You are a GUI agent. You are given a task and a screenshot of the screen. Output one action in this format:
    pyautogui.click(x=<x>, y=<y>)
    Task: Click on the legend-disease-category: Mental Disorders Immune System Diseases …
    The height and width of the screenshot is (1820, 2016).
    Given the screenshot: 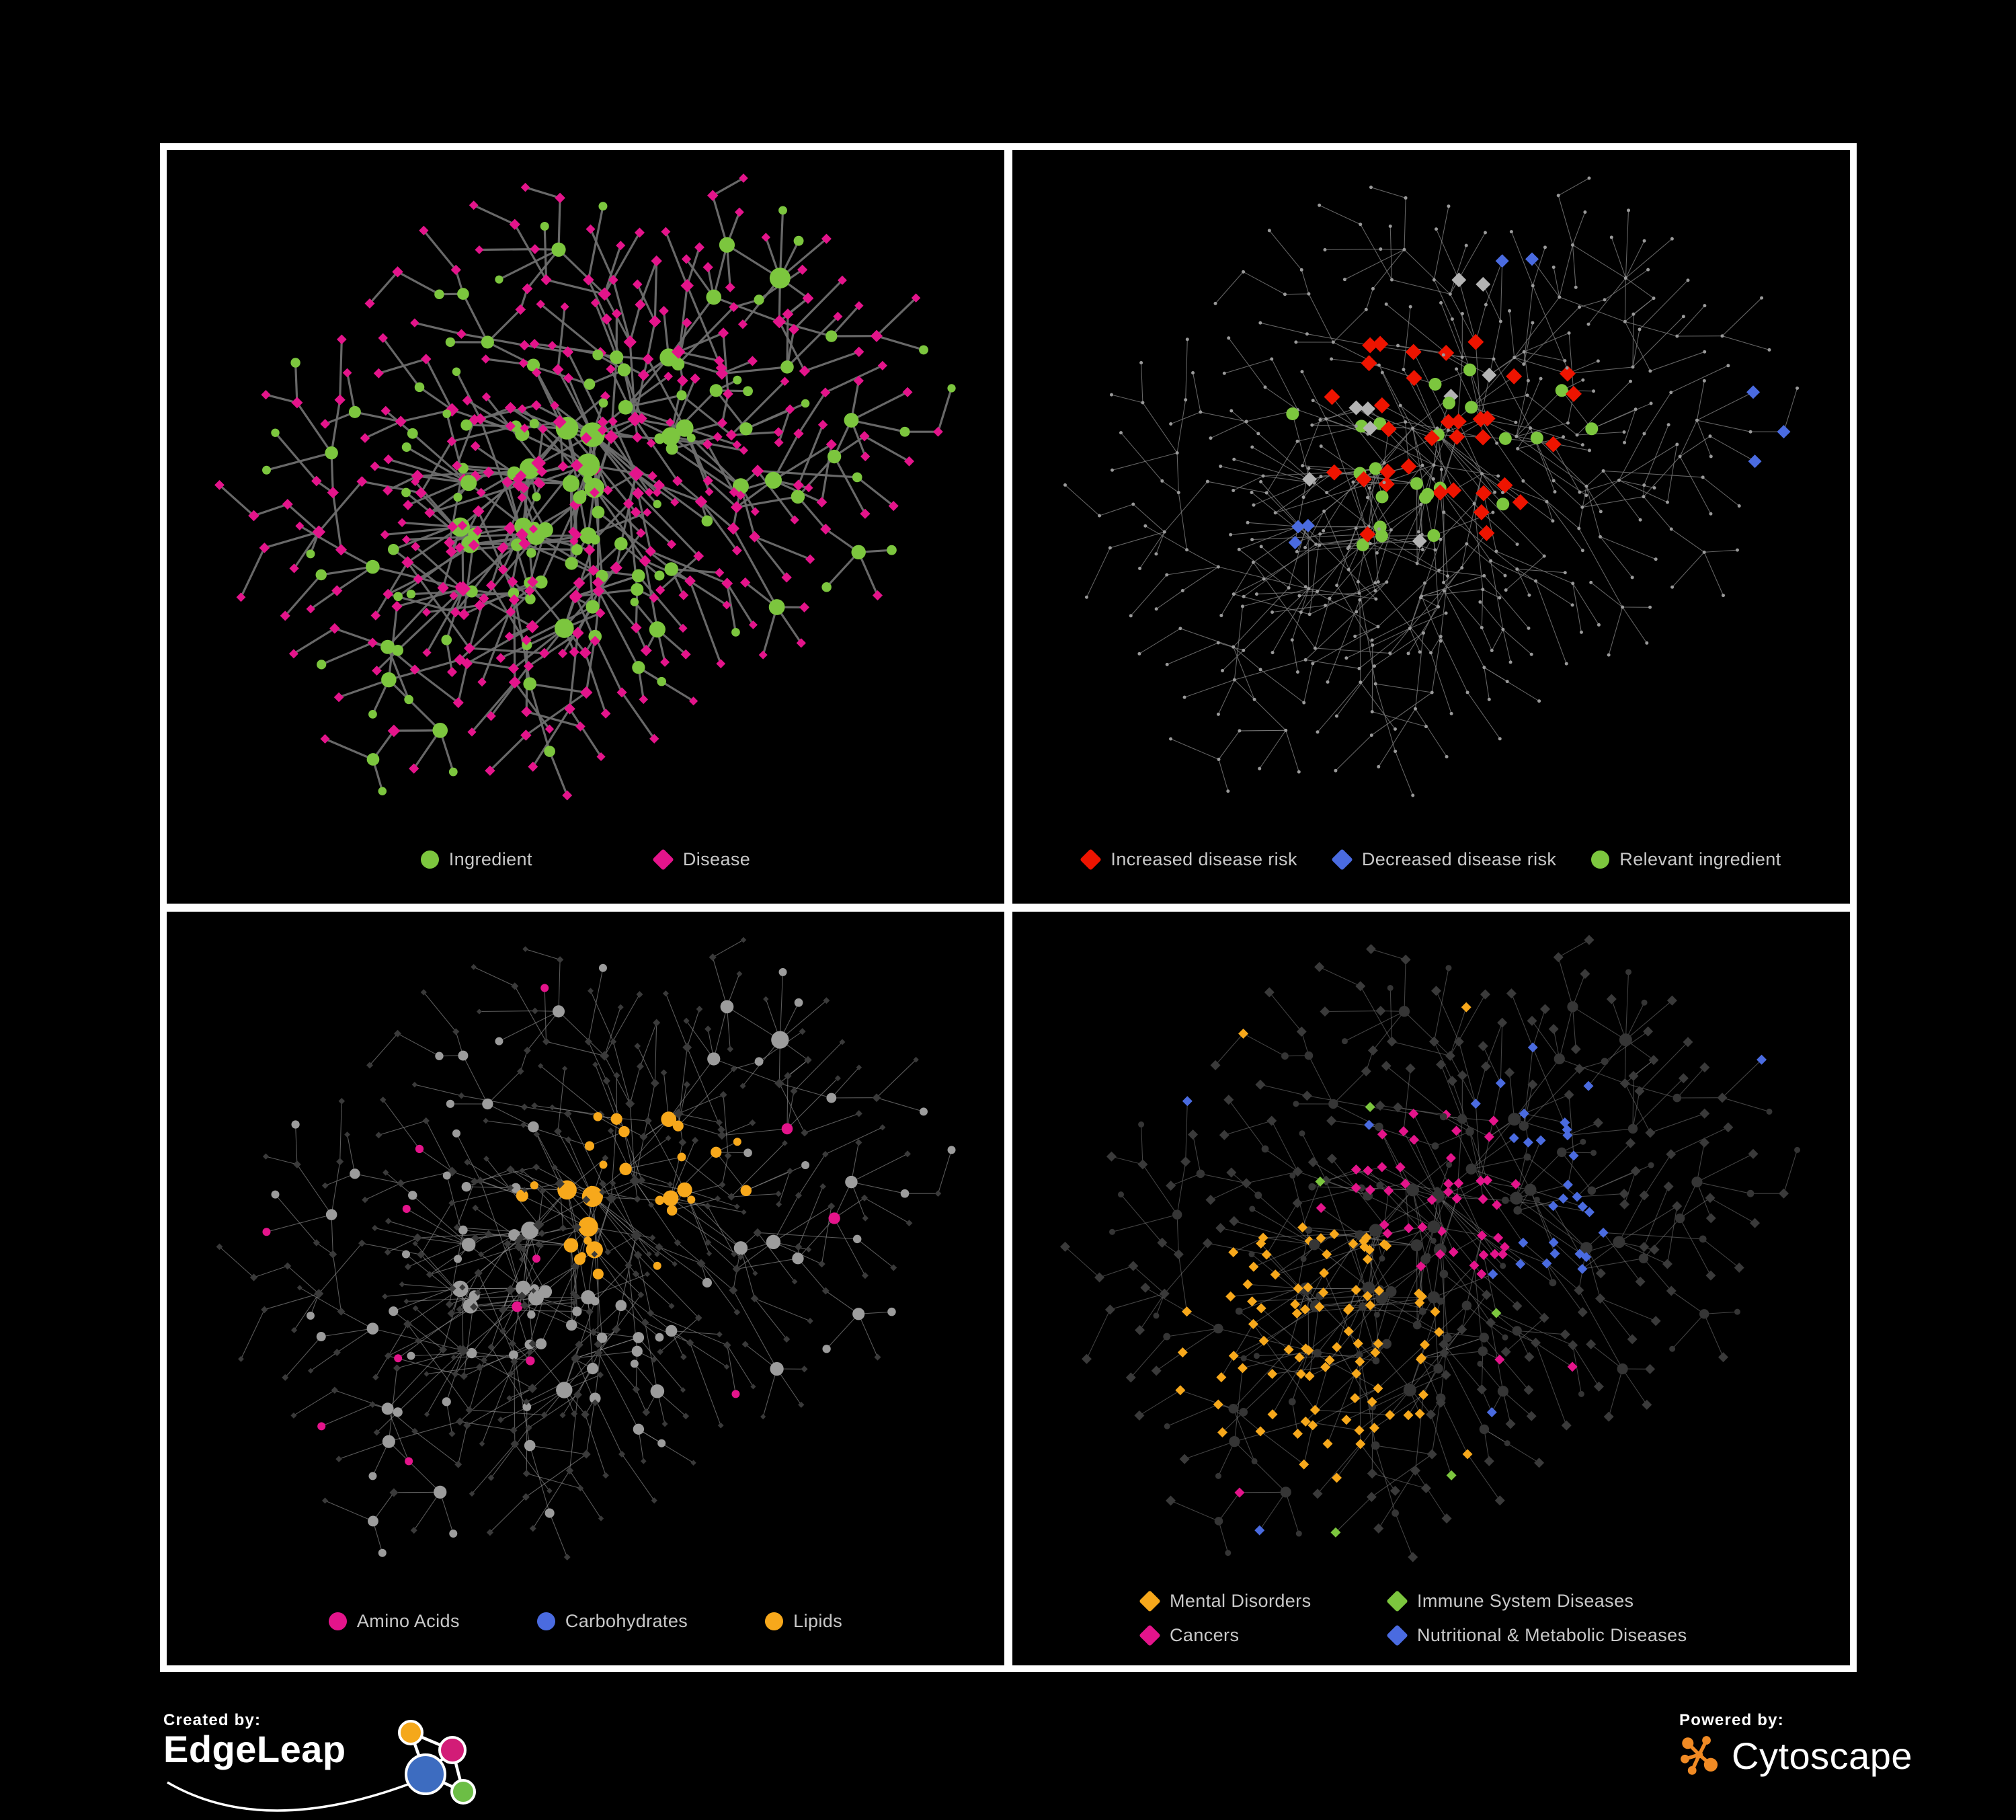 What is the action you would take?
    pyautogui.click(x=1431, y=1620)
    